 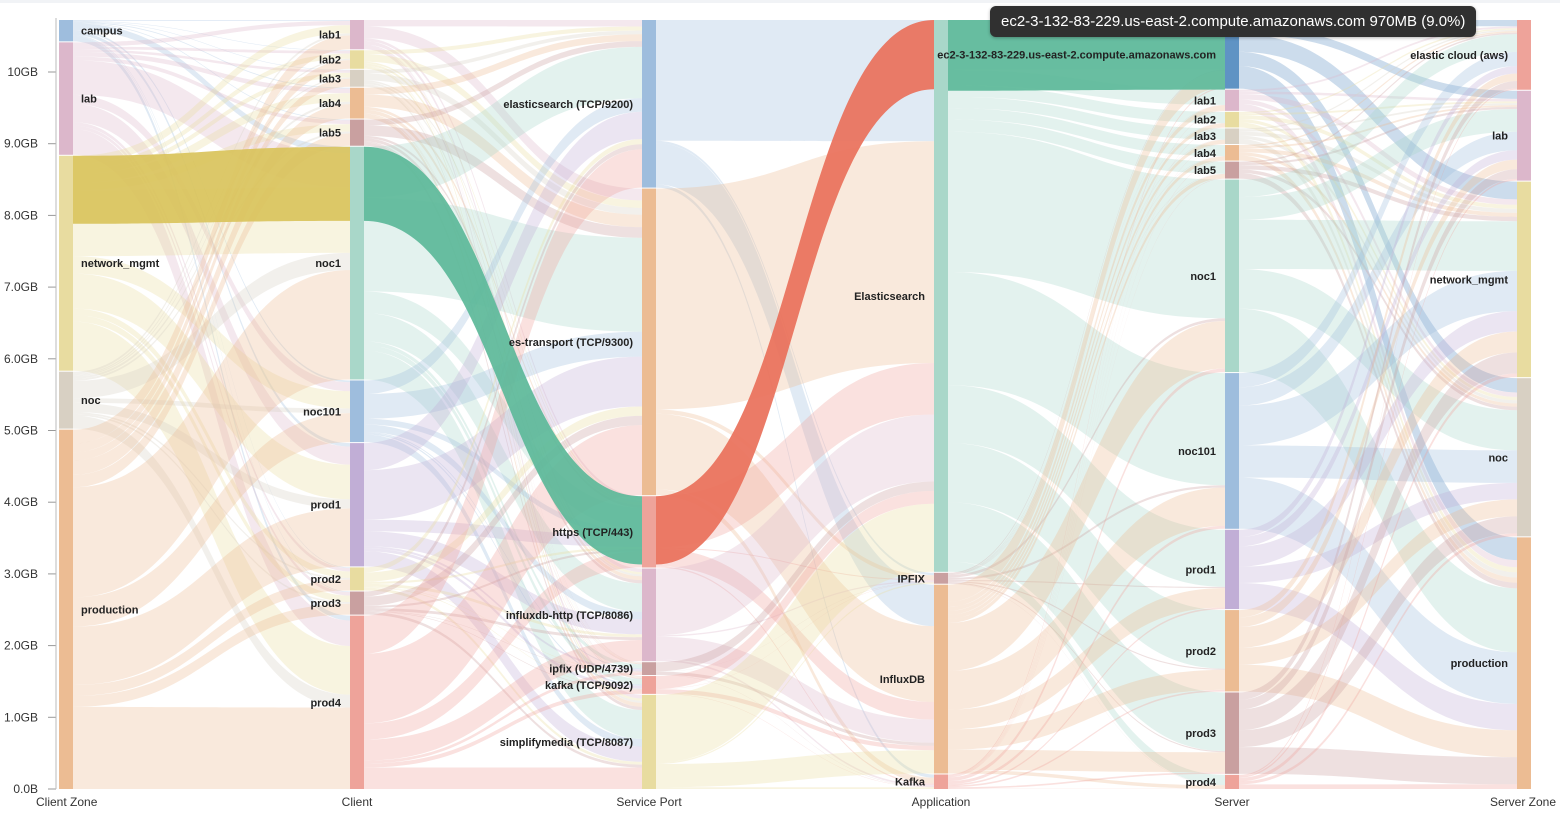 I want to click on node-https-tcp-443-, so click(x=649, y=532).